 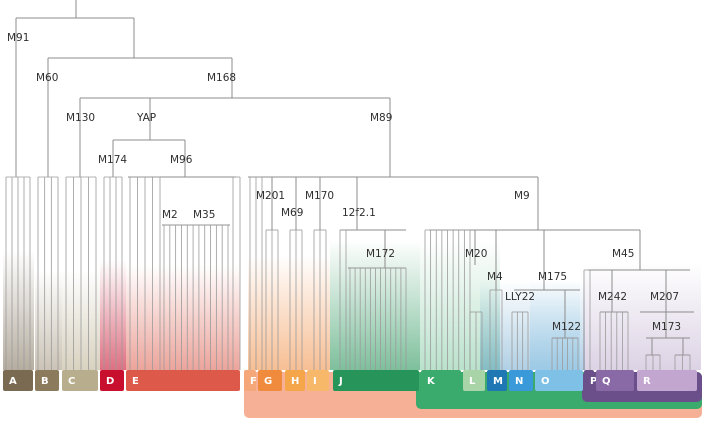 I want to click on label-M2: M2, so click(x=170, y=215).